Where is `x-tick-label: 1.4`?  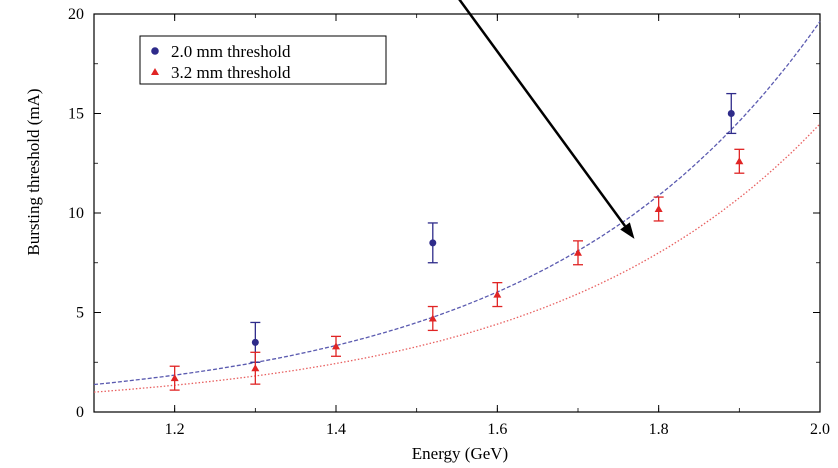
x-tick-label: 1.4 is located at coordinates (336, 429).